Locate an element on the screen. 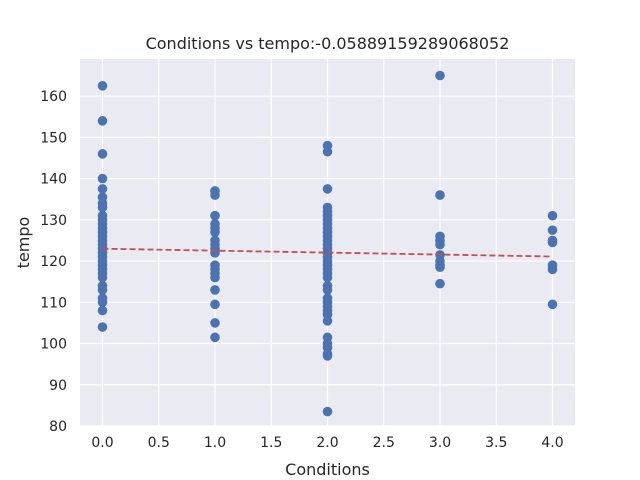 The image size is (640, 480). y-tick-labels: 80 90 100 110 120 130 140 150 160 is located at coordinates (53, 262).